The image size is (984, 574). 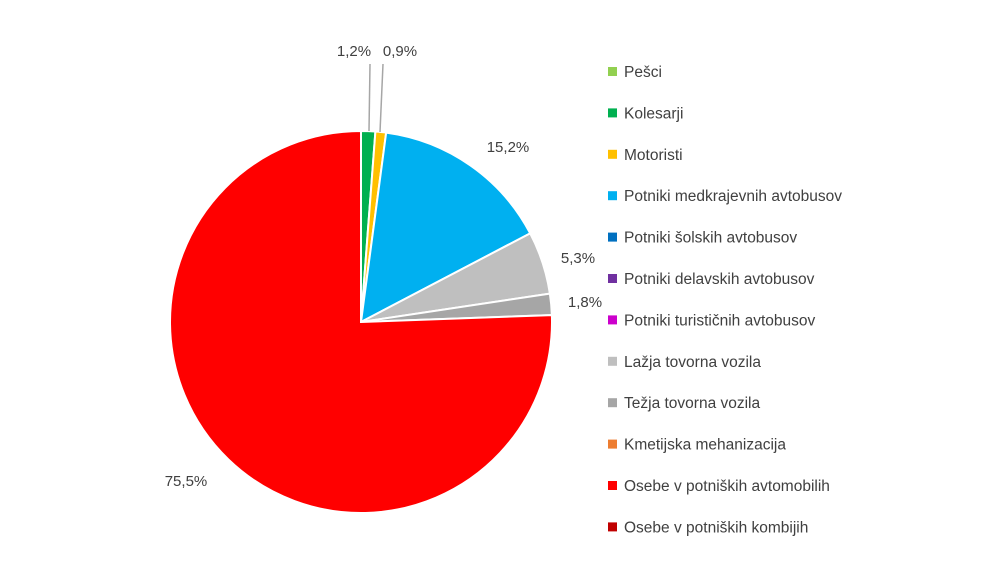 What do you see at coordinates (612, 485) in the screenshot?
I see `legend-swatch-osebe-v-potniskih-avtomobilih` at bounding box center [612, 485].